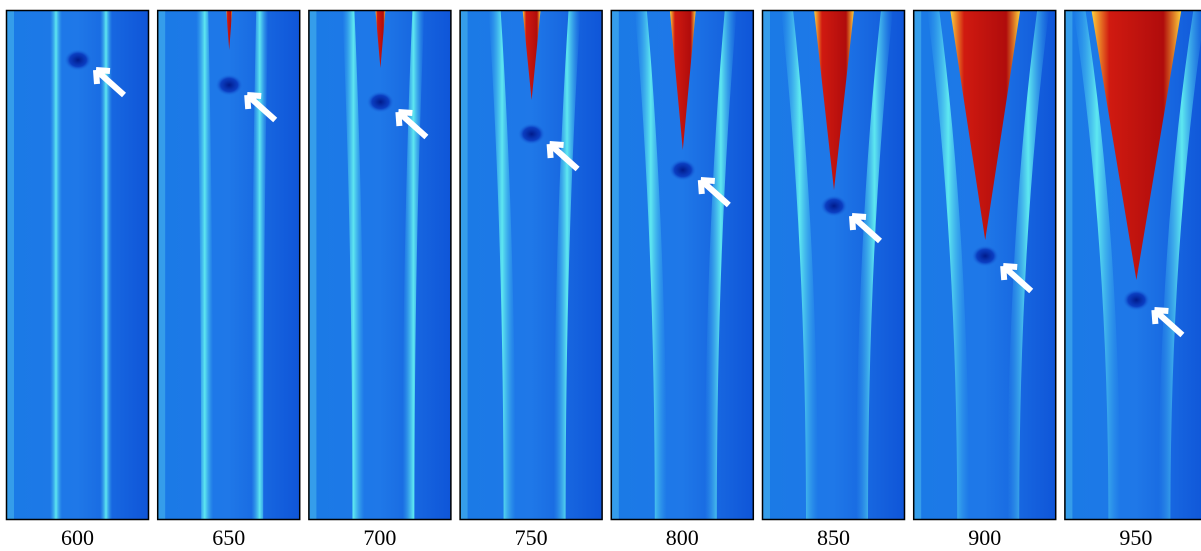 The height and width of the screenshot is (551, 1201). Describe the element at coordinates (531, 537) in the screenshot. I see `panel-label: 750` at that location.